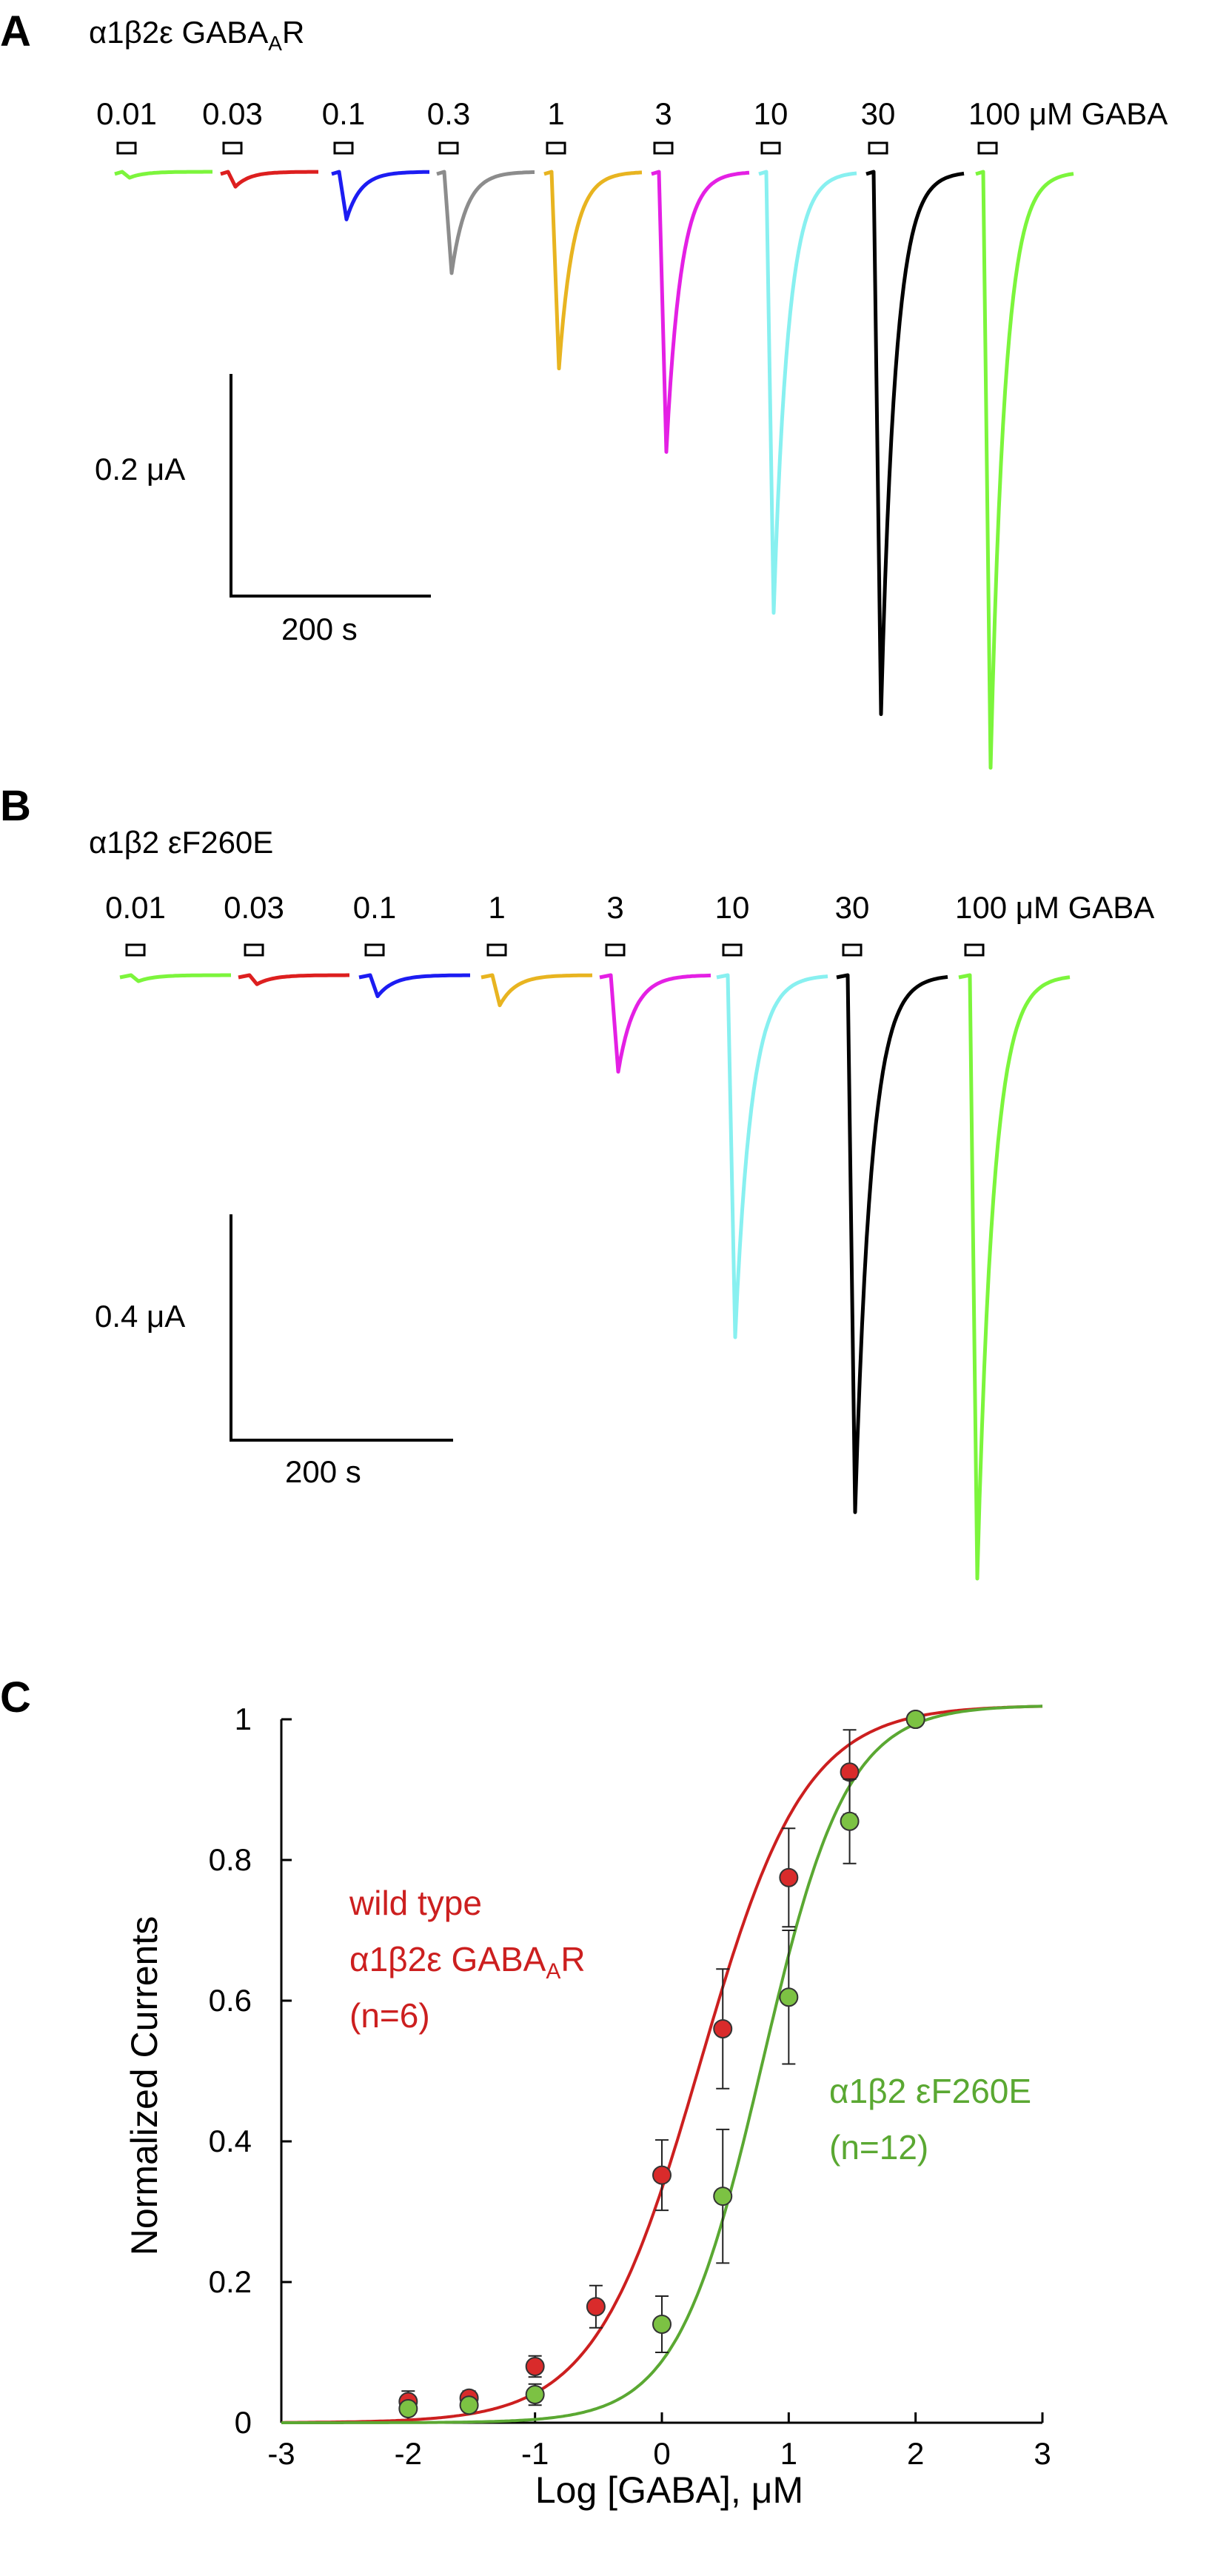 The height and width of the screenshot is (2576, 1229). What do you see at coordinates (732, 907) in the screenshot?
I see `concentration-label: 10` at bounding box center [732, 907].